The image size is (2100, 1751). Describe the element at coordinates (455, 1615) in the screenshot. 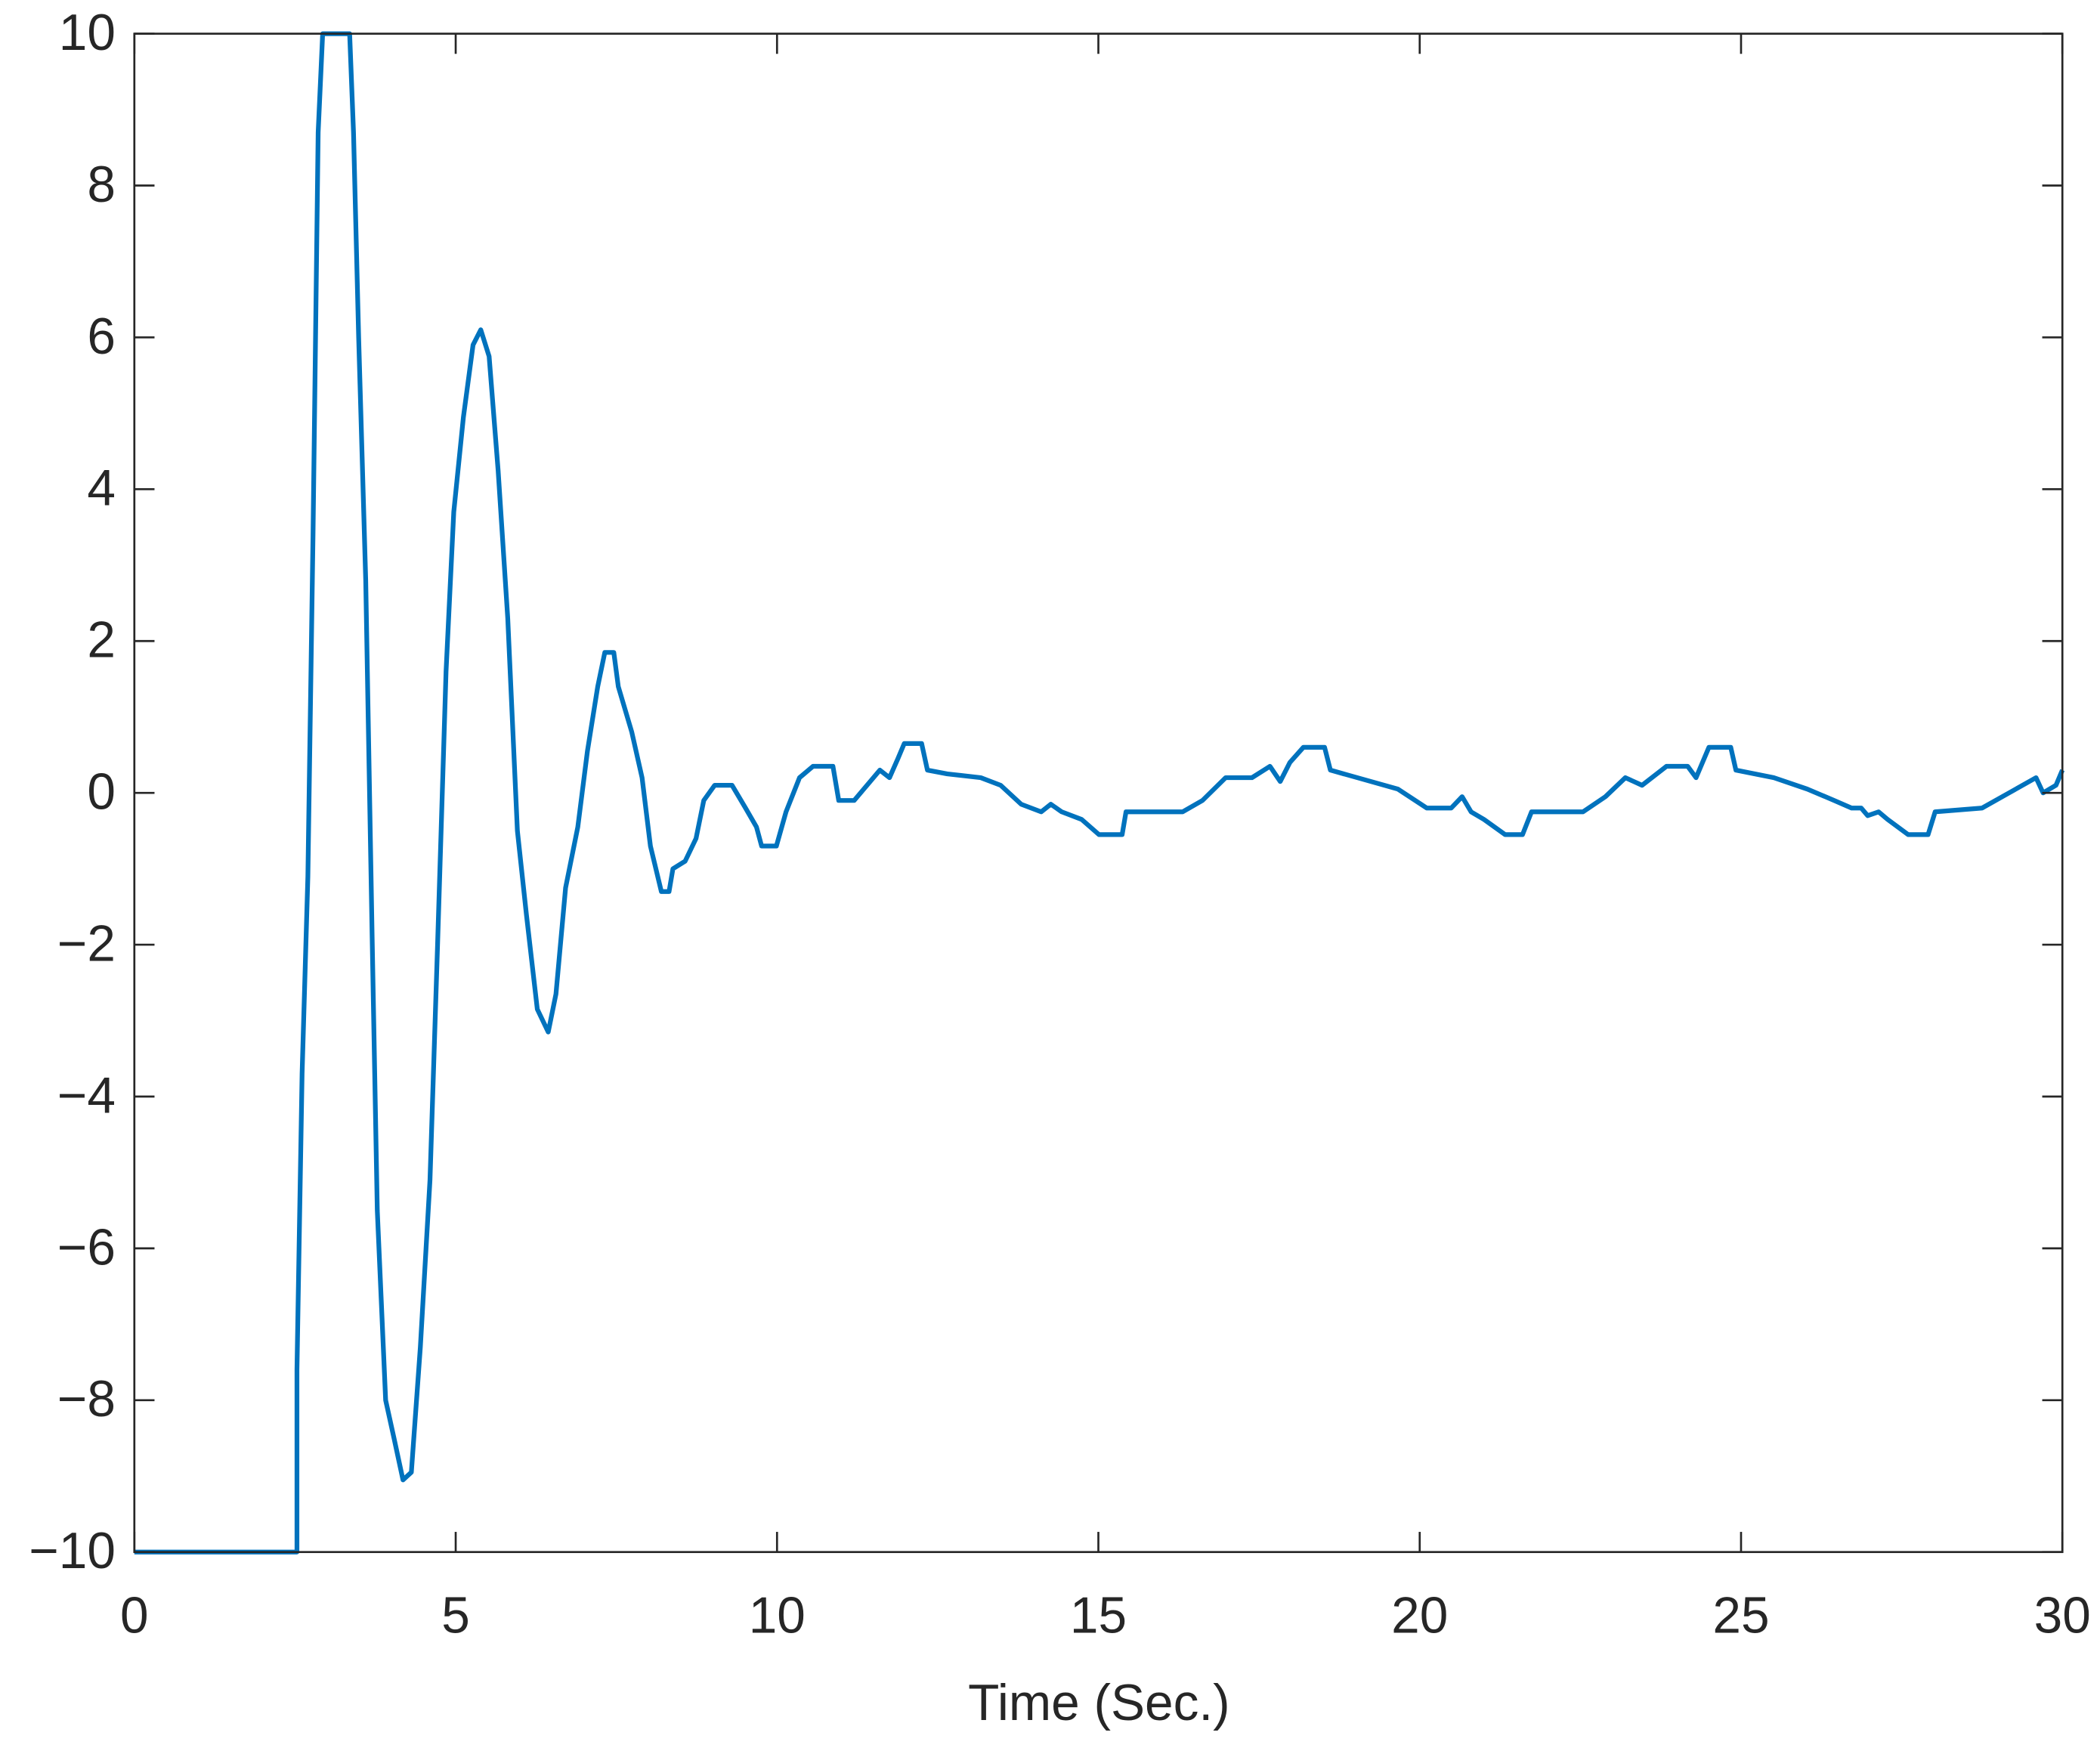

I see `x-tick-label: 5` at that location.